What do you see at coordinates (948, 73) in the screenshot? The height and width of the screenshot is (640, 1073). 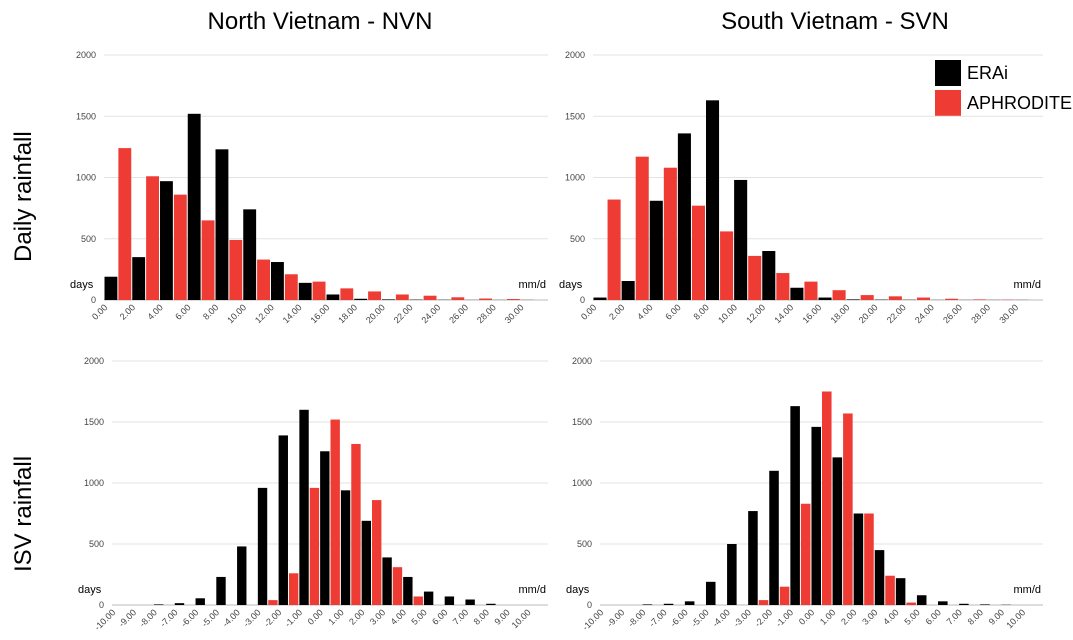 I see `legend-swatch-erai` at bounding box center [948, 73].